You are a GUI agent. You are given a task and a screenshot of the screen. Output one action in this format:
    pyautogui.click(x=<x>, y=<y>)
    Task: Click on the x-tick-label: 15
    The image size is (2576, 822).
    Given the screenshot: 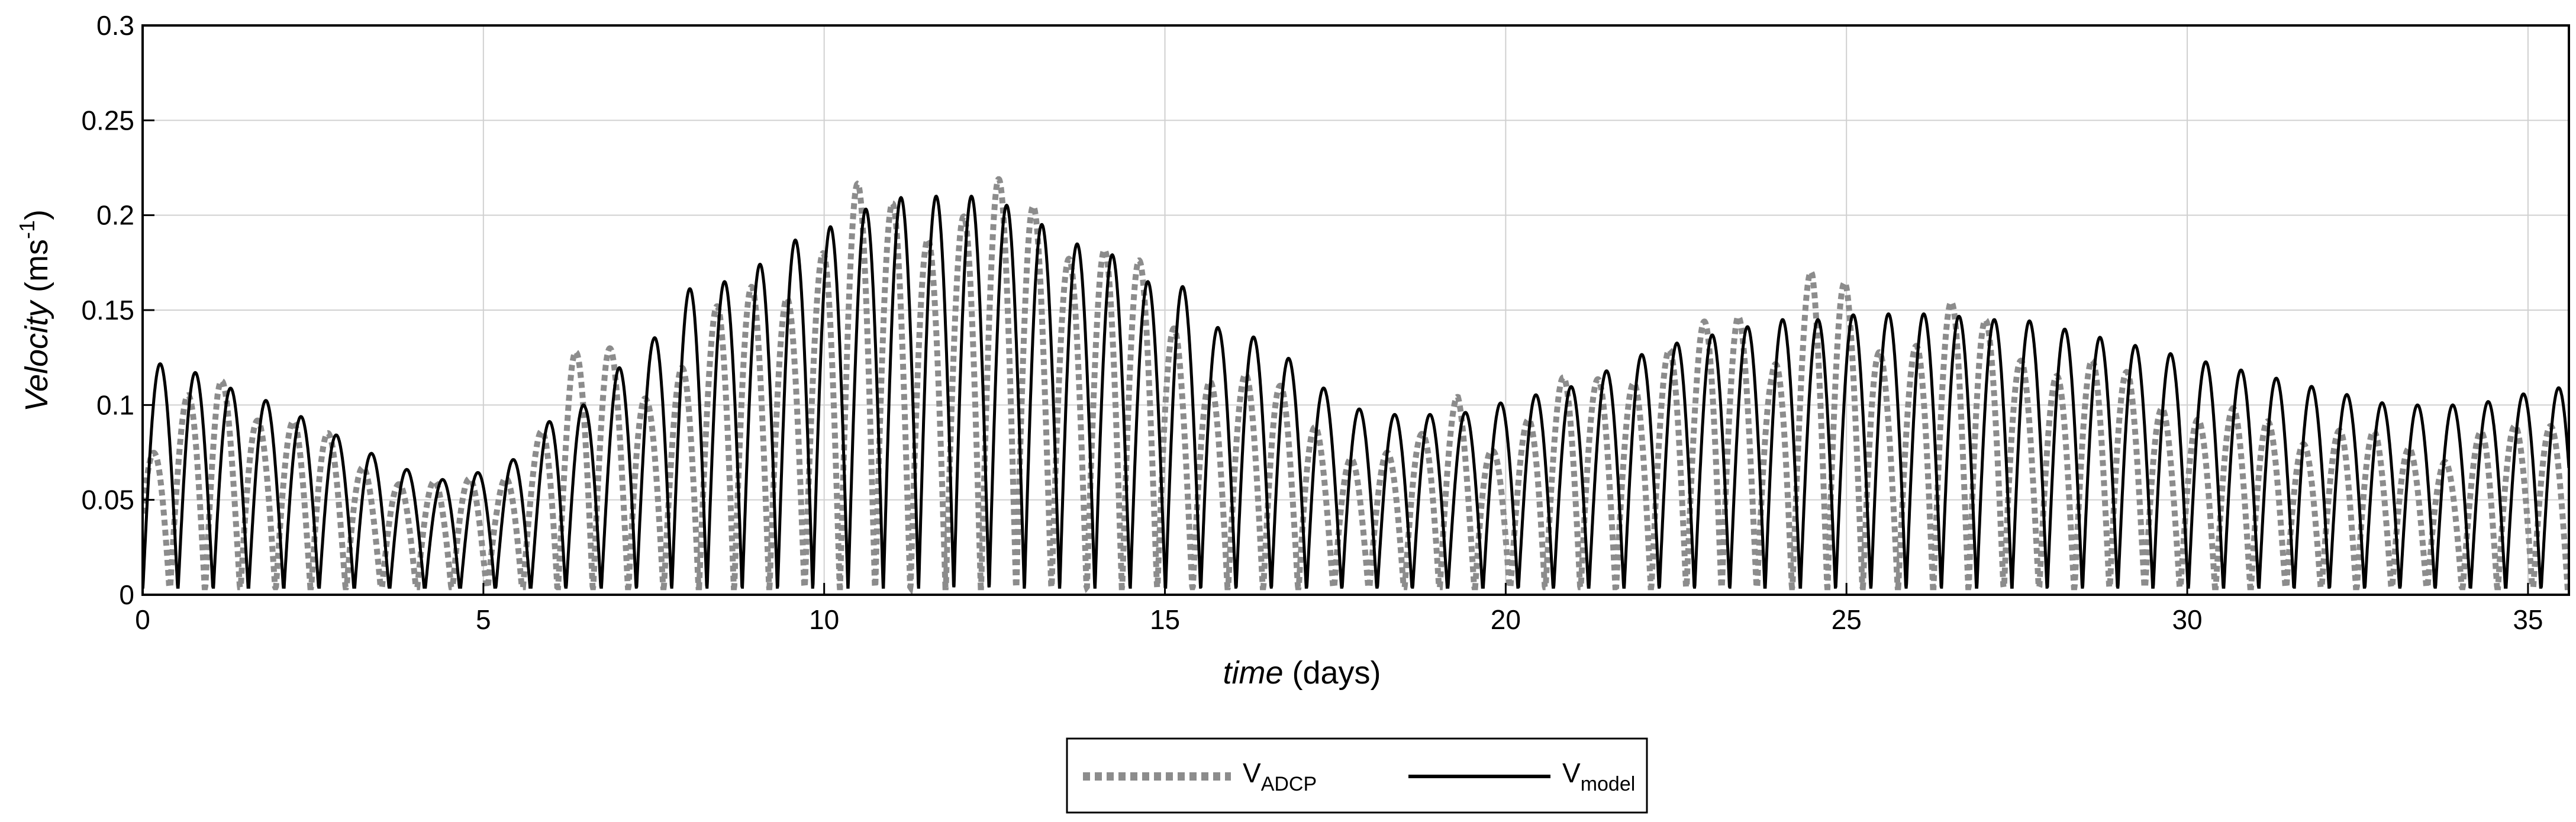 What is the action you would take?
    pyautogui.click(x=1165, y=619)
    